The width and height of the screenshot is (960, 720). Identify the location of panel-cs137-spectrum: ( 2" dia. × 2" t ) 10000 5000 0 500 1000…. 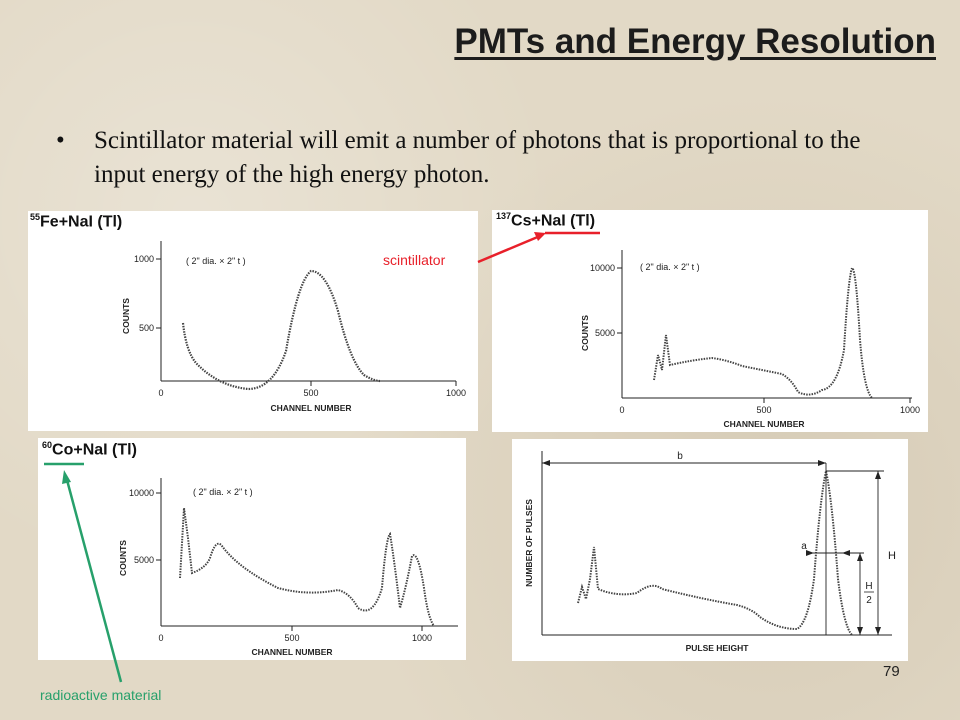
(710, 321).